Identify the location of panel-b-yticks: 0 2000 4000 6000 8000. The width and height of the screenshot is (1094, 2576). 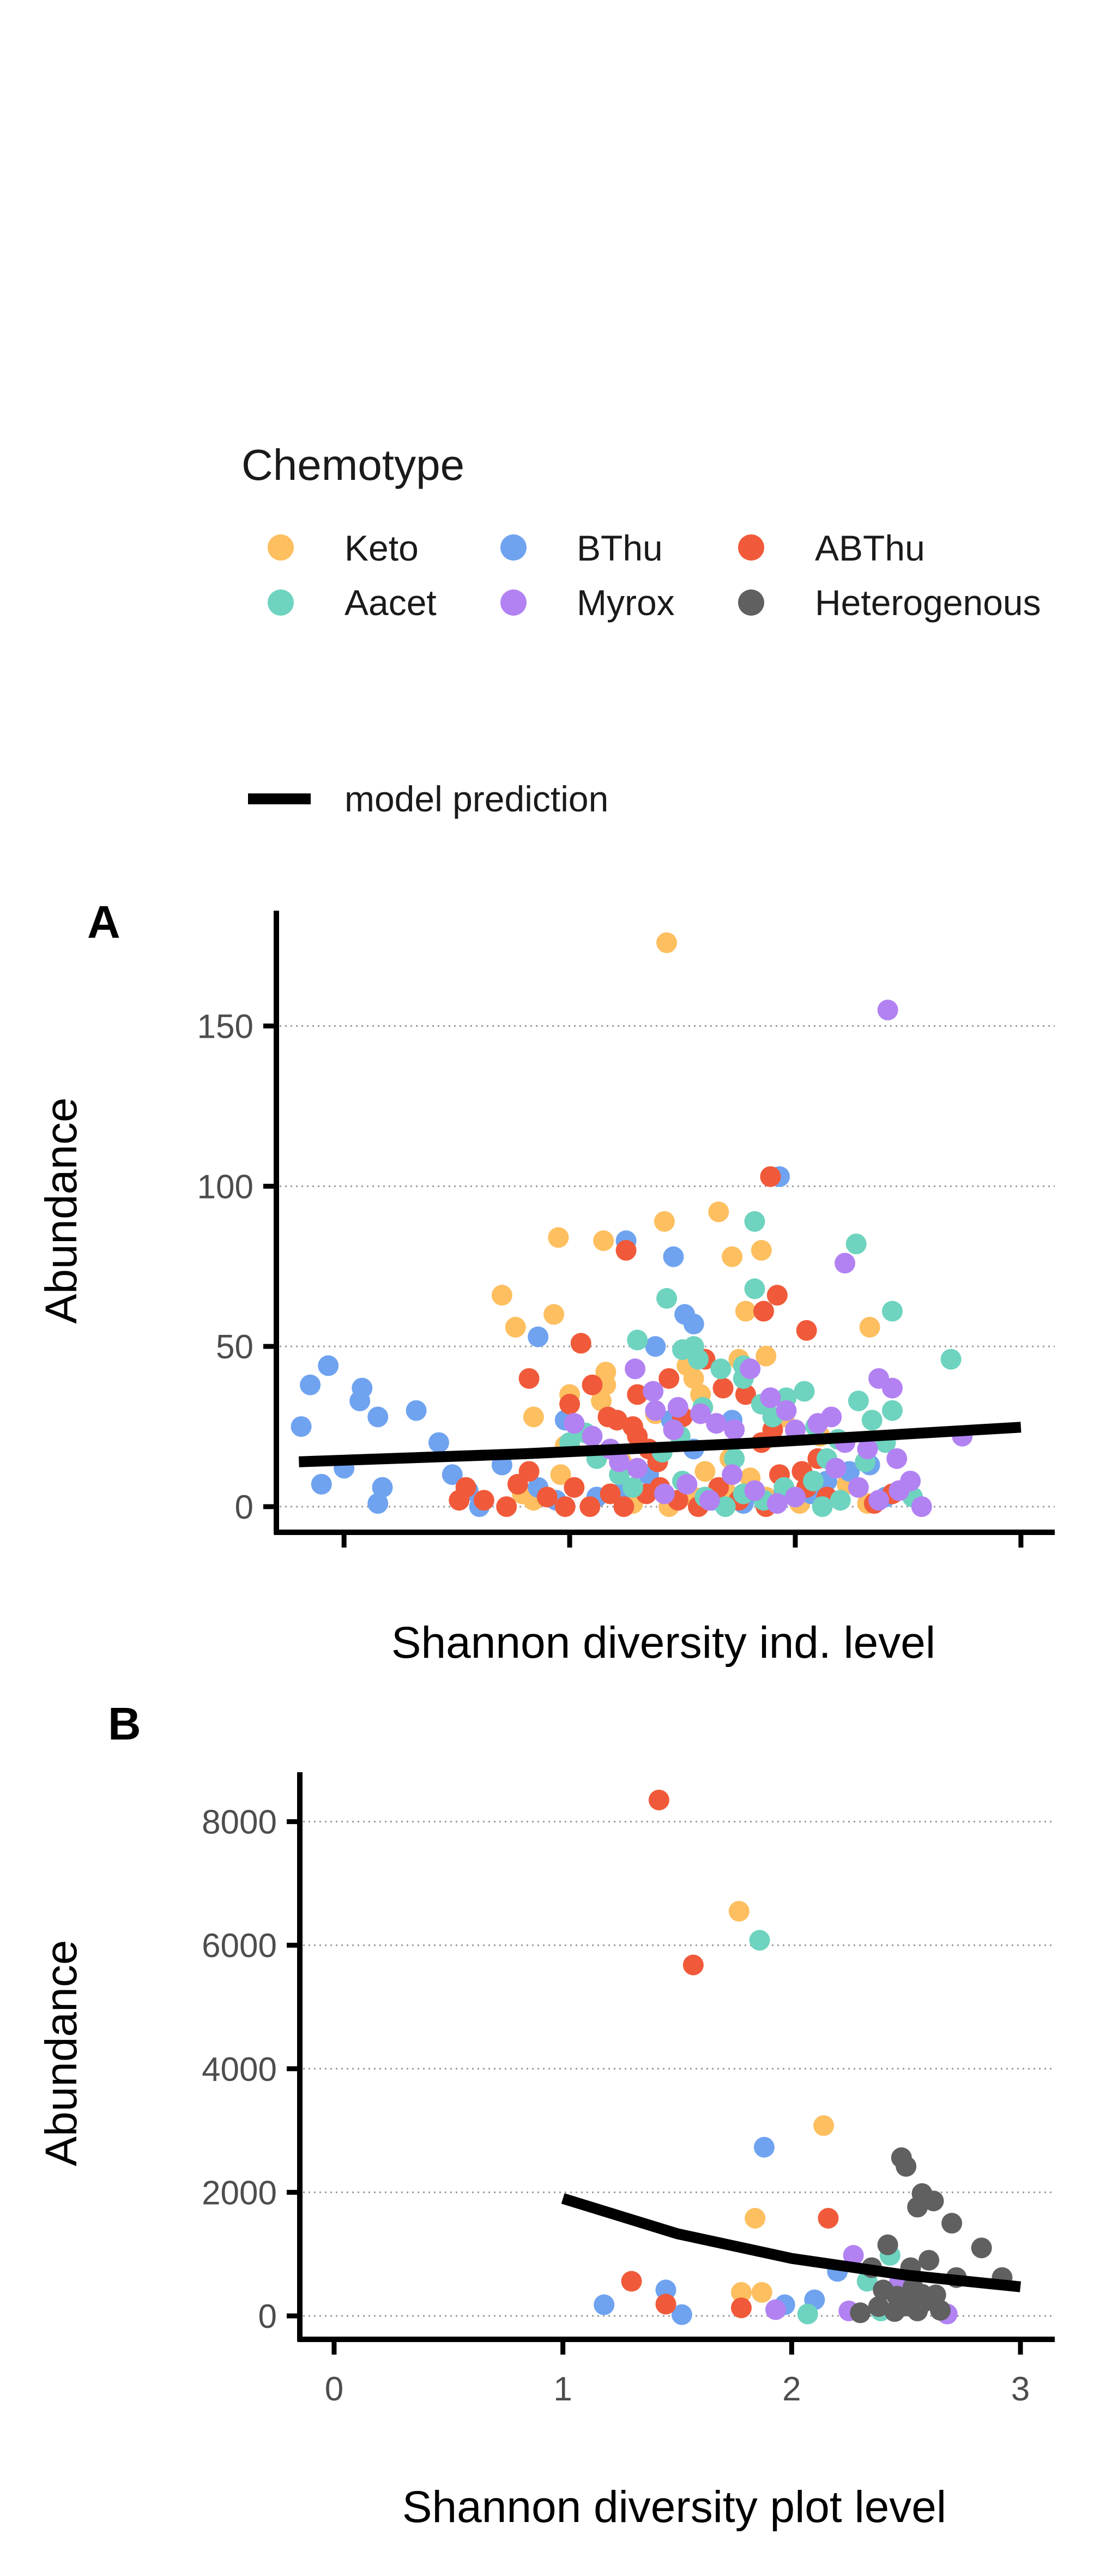
(251, 2070).